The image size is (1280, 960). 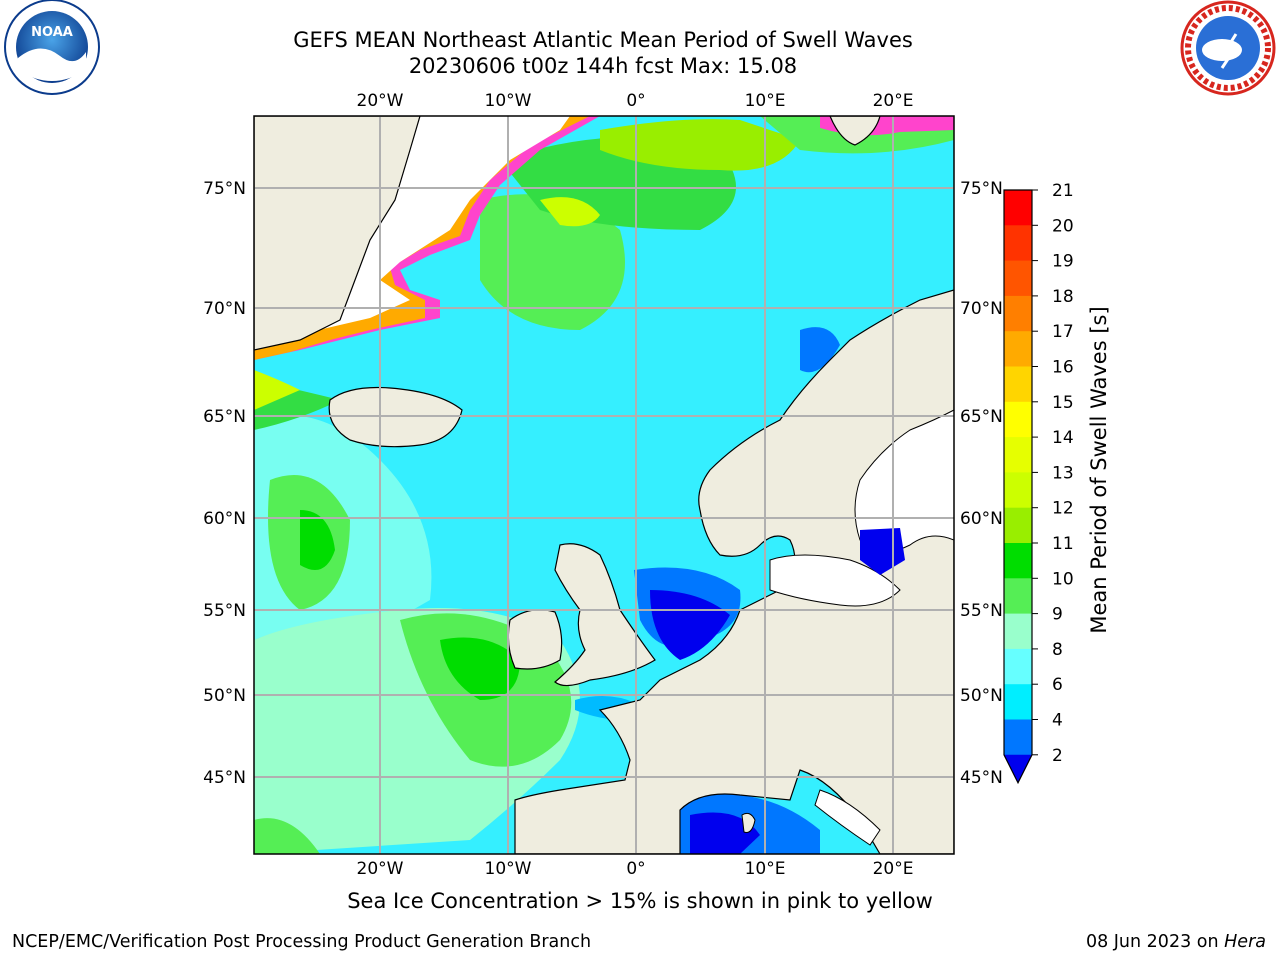 What do you see at coordinates (224, 189) in the screenshot?
I see `lat-label-left: 75°N` at bounding box center [224, 189].